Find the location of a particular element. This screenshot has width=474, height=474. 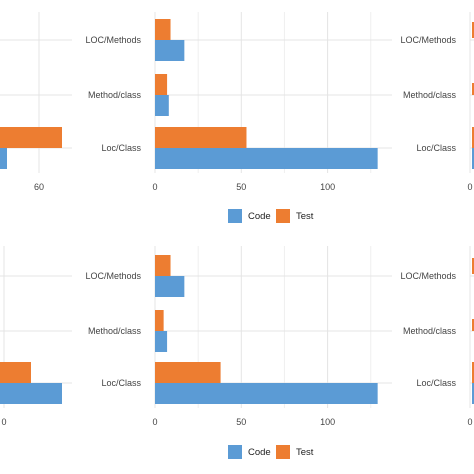

panel-bottom-left: 0 is located at coordinates (36, 336).